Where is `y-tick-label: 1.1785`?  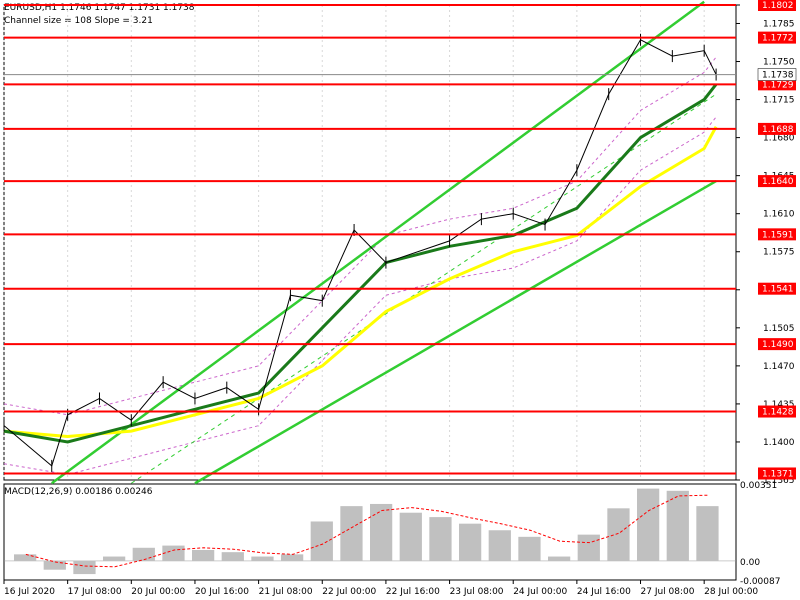 y-tick-label: 1.1785 is located at coordinates (779, 24).